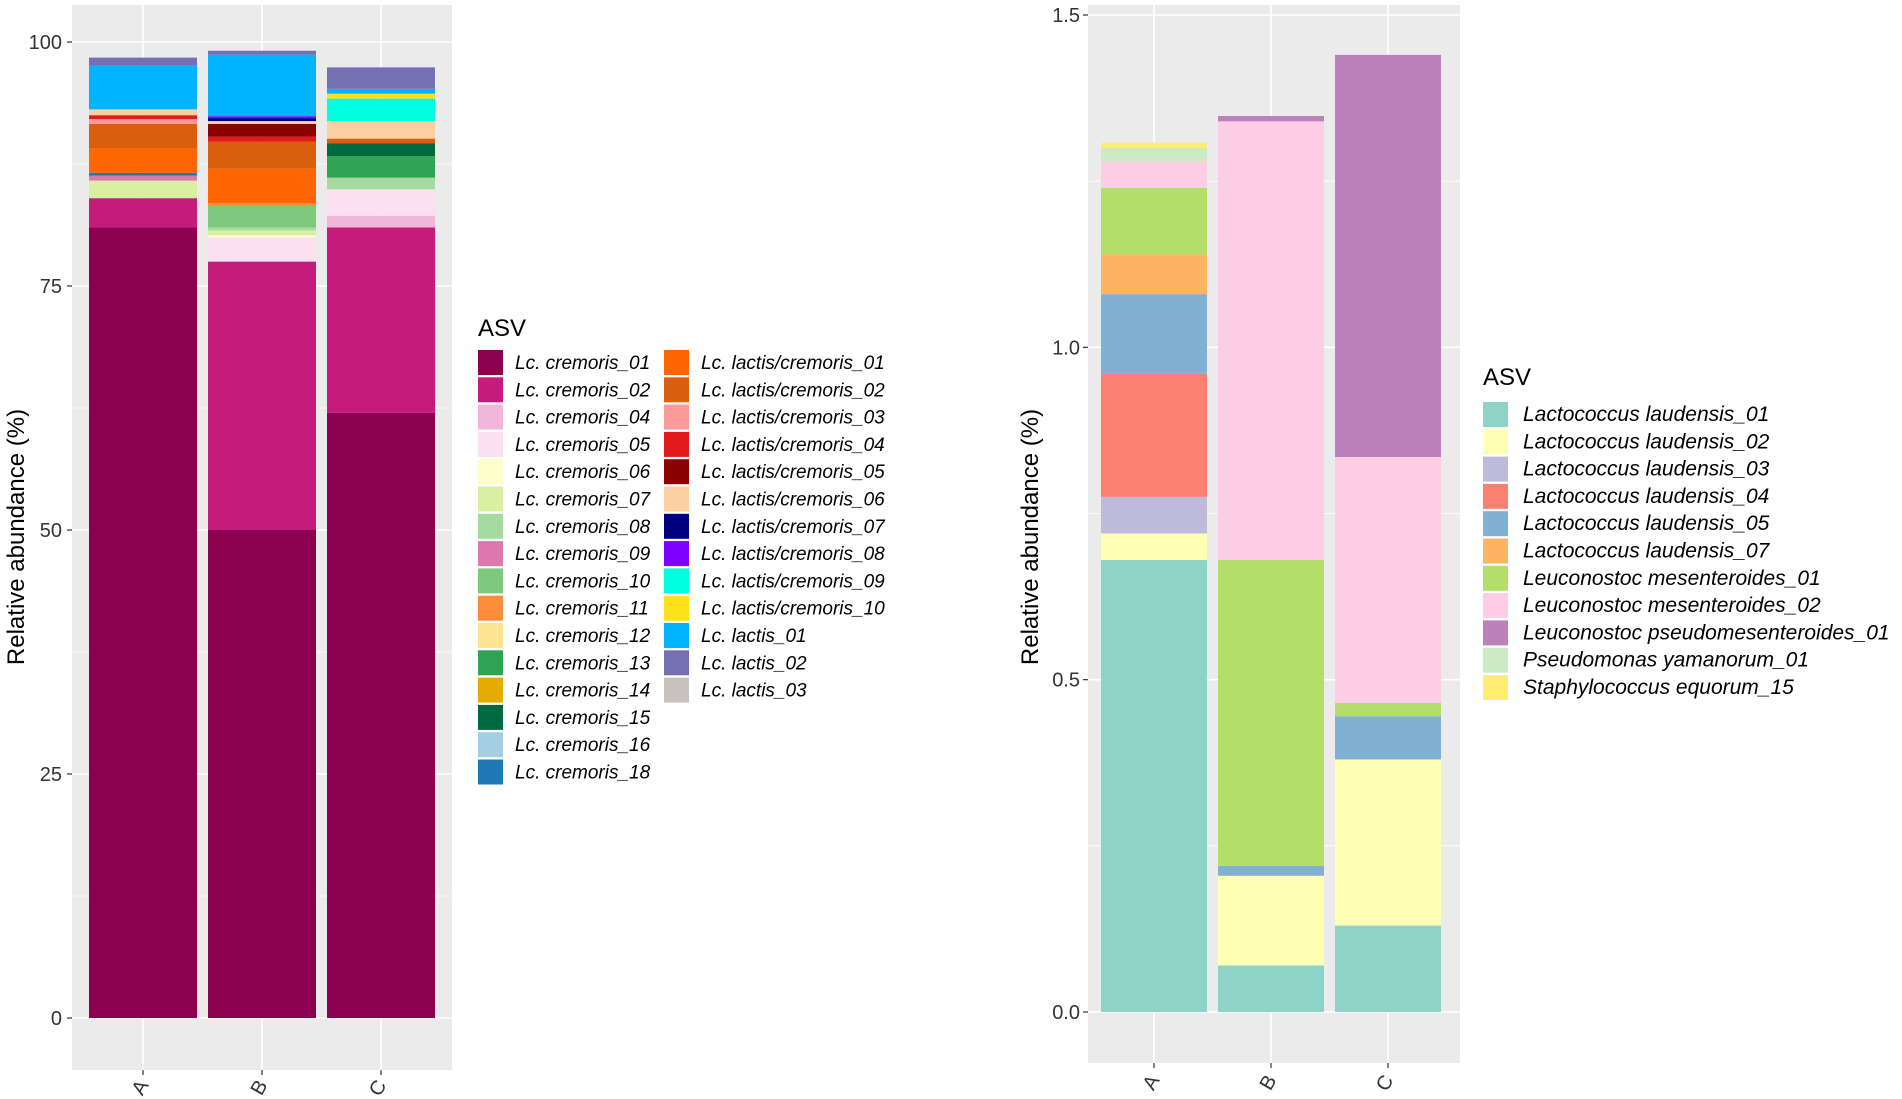 This screenshot has width=1902, height=1099. What do you see at coordinates (1646, 441) in the screenshot?
I see `legend-label: Lactococcus laudensis_02` at bounding box center [1646, 441].